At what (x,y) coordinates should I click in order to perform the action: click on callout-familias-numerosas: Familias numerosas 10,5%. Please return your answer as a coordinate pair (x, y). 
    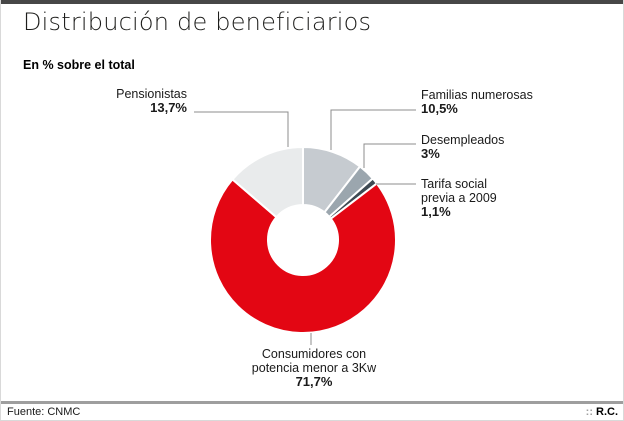
    Looking at the image, I should click on (477, 102).